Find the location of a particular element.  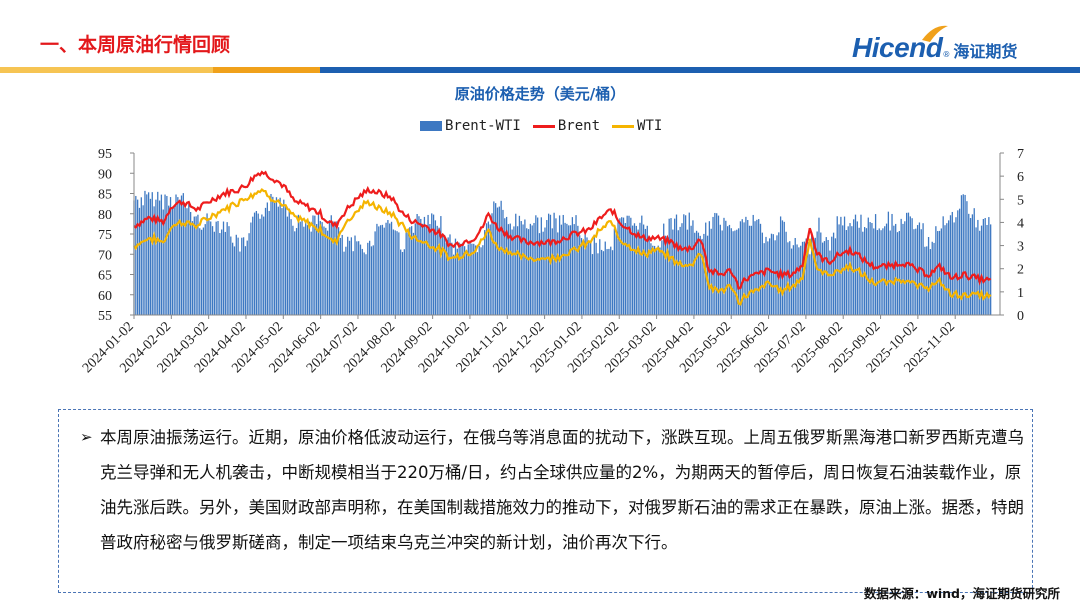

y-left-tick-label: 90 is located at coordinates (105, 174).